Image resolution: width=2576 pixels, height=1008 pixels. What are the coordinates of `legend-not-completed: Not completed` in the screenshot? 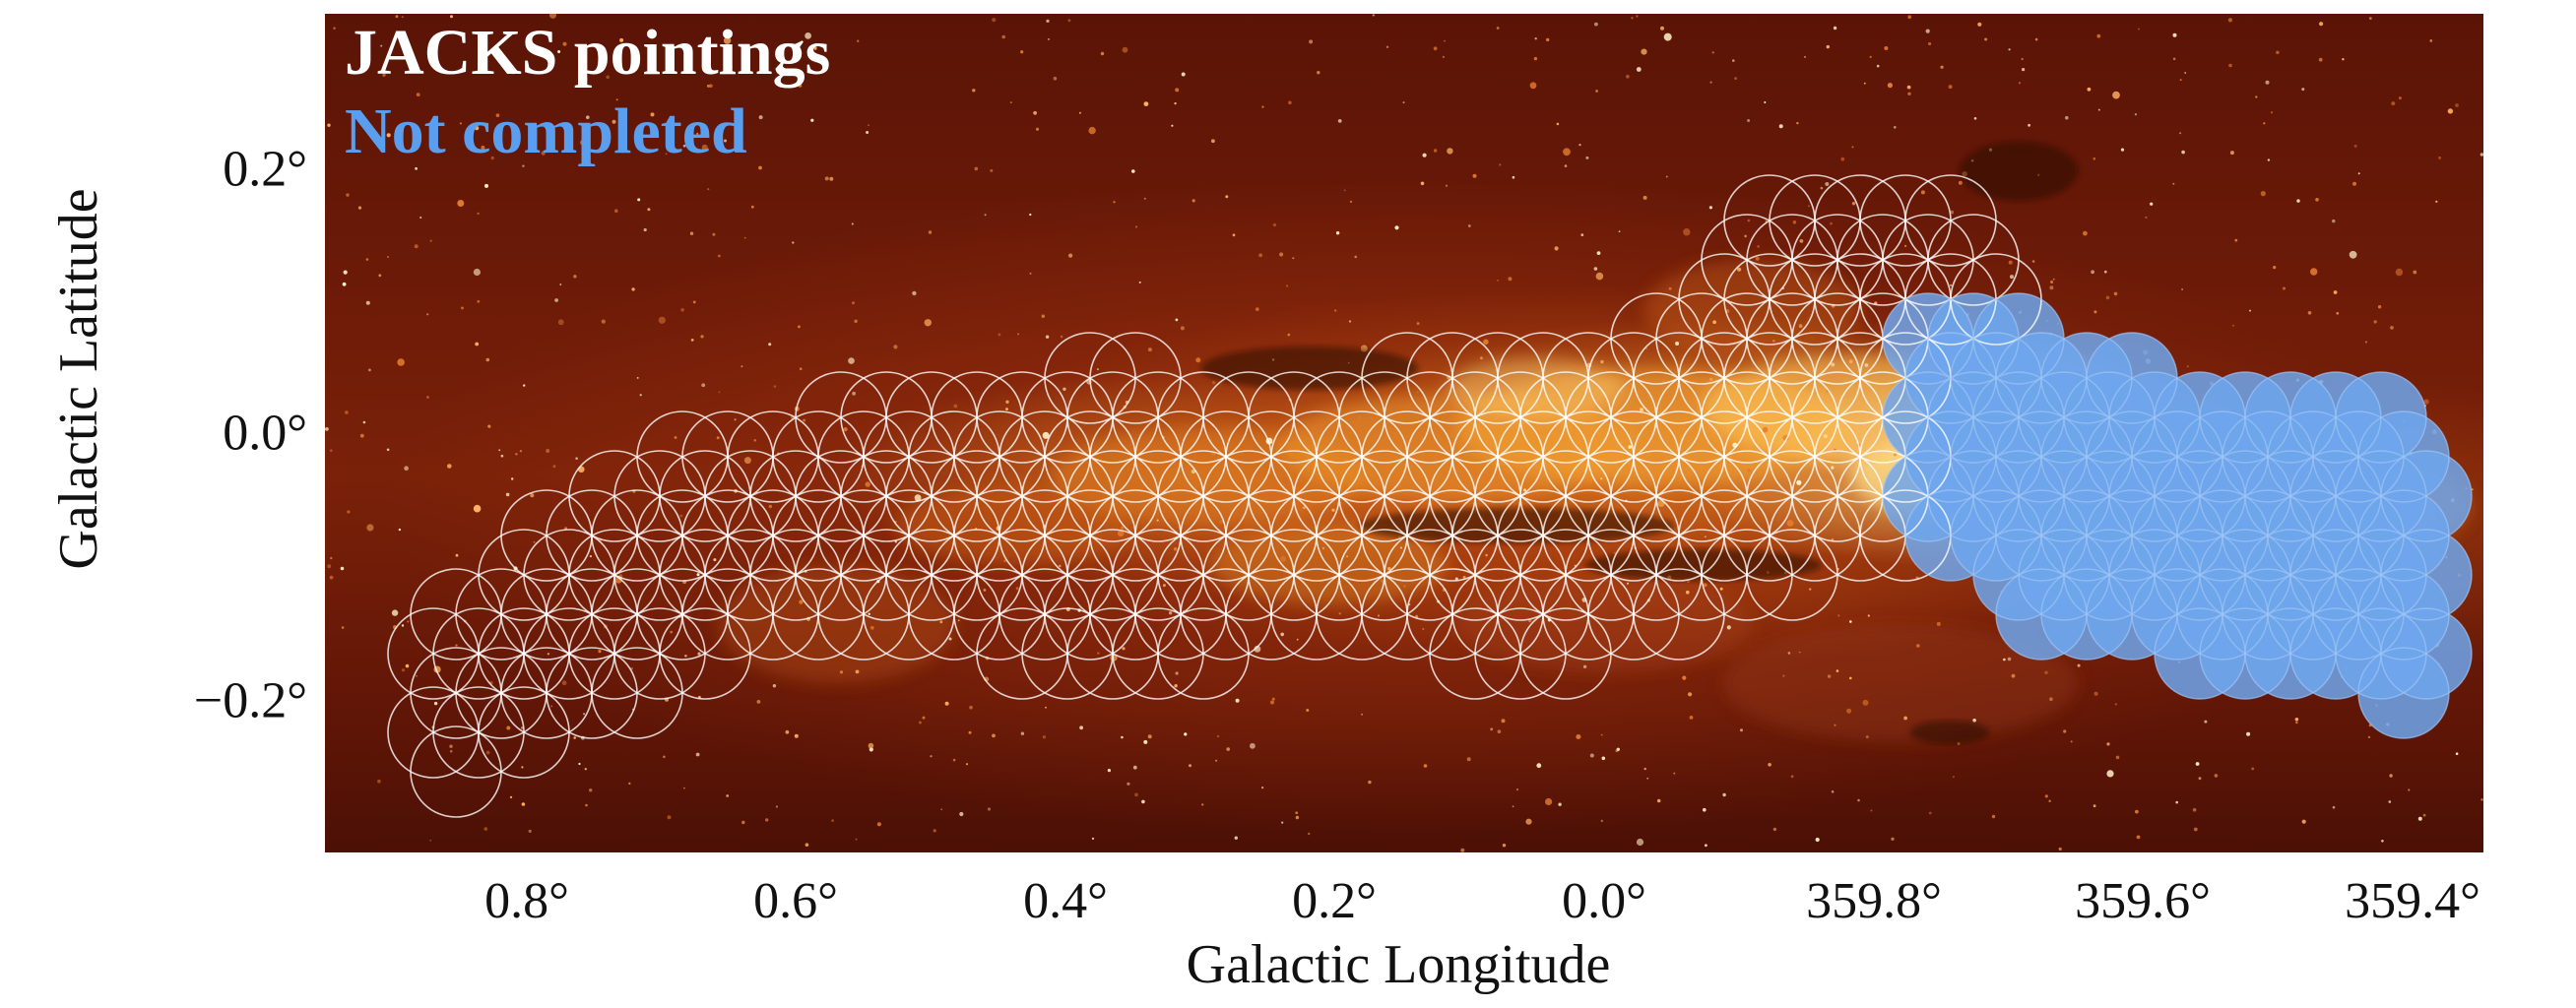 It's located at (546, 131).